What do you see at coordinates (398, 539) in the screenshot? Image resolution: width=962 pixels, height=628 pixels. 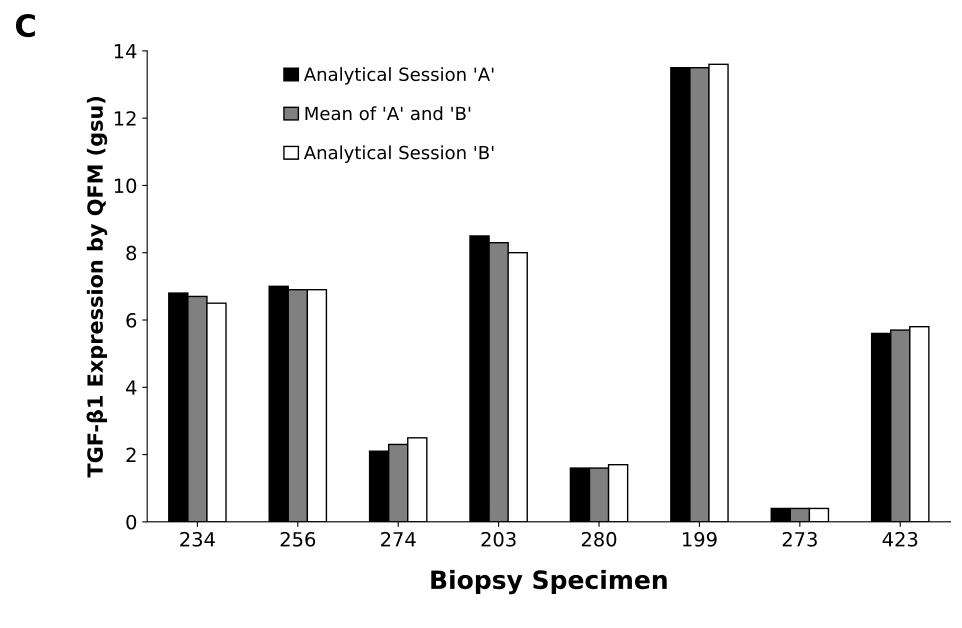 I see `x-tick-label: 274` at bounding box center [398, 539].